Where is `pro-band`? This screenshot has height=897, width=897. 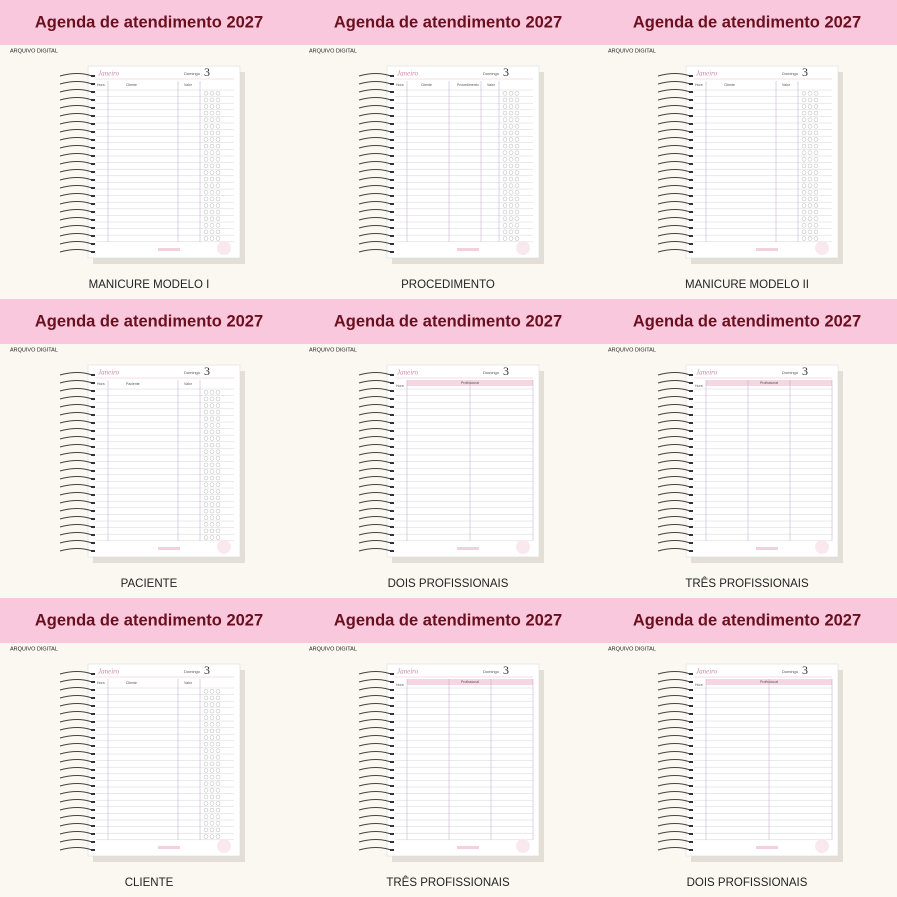
pro-band is located at coordinates (769, 383).